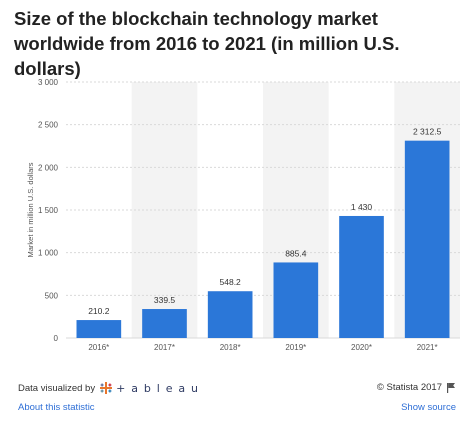 The height and width of the screenshot is (429, 474). What do you see at coordinates (164, 347) in the screenshot?
I see `x-tick-label: 2017*` at bounding box center [164, 347].